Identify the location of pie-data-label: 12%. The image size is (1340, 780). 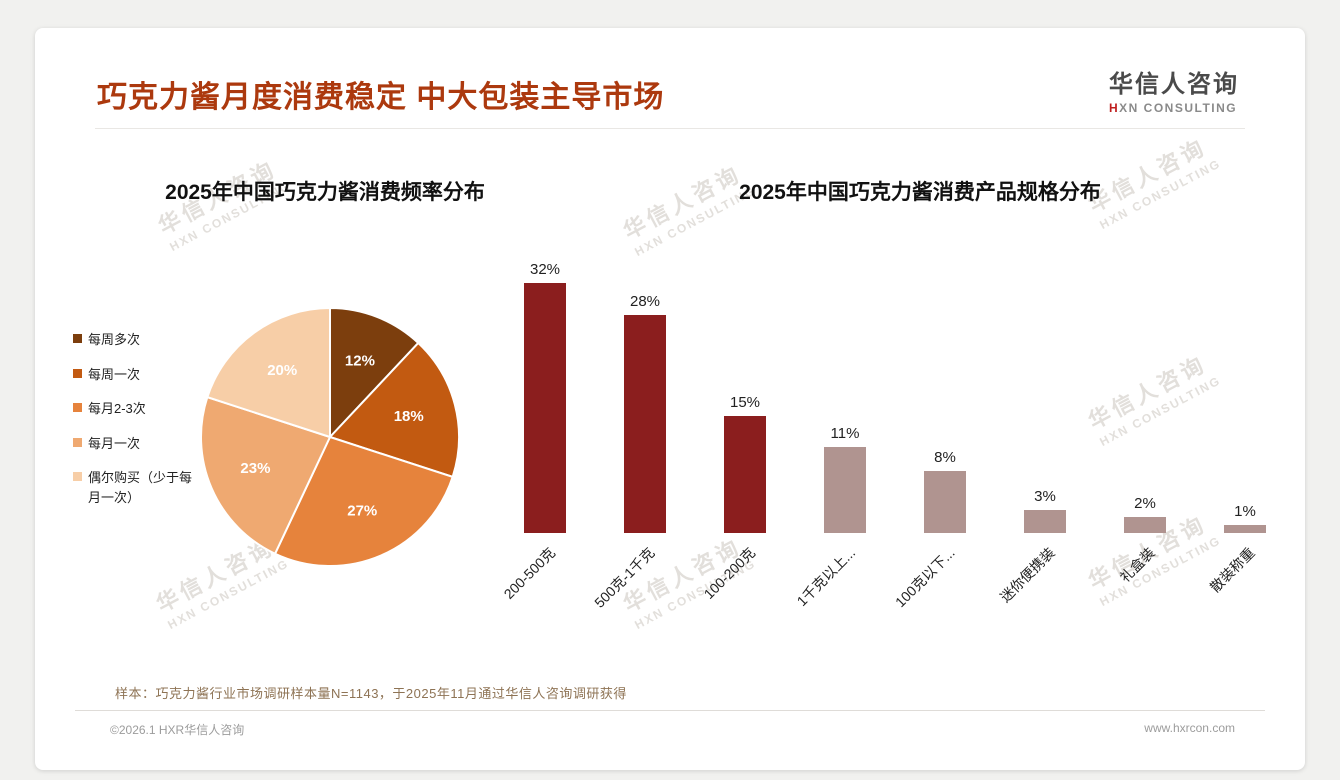
(360, 360).